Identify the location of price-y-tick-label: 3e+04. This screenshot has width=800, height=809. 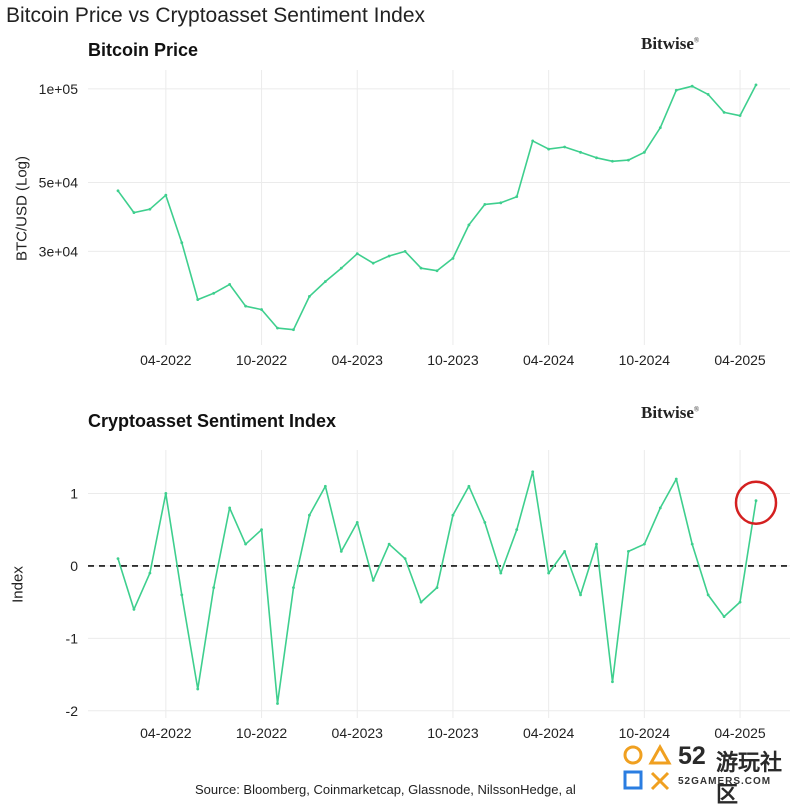
(59, 251).